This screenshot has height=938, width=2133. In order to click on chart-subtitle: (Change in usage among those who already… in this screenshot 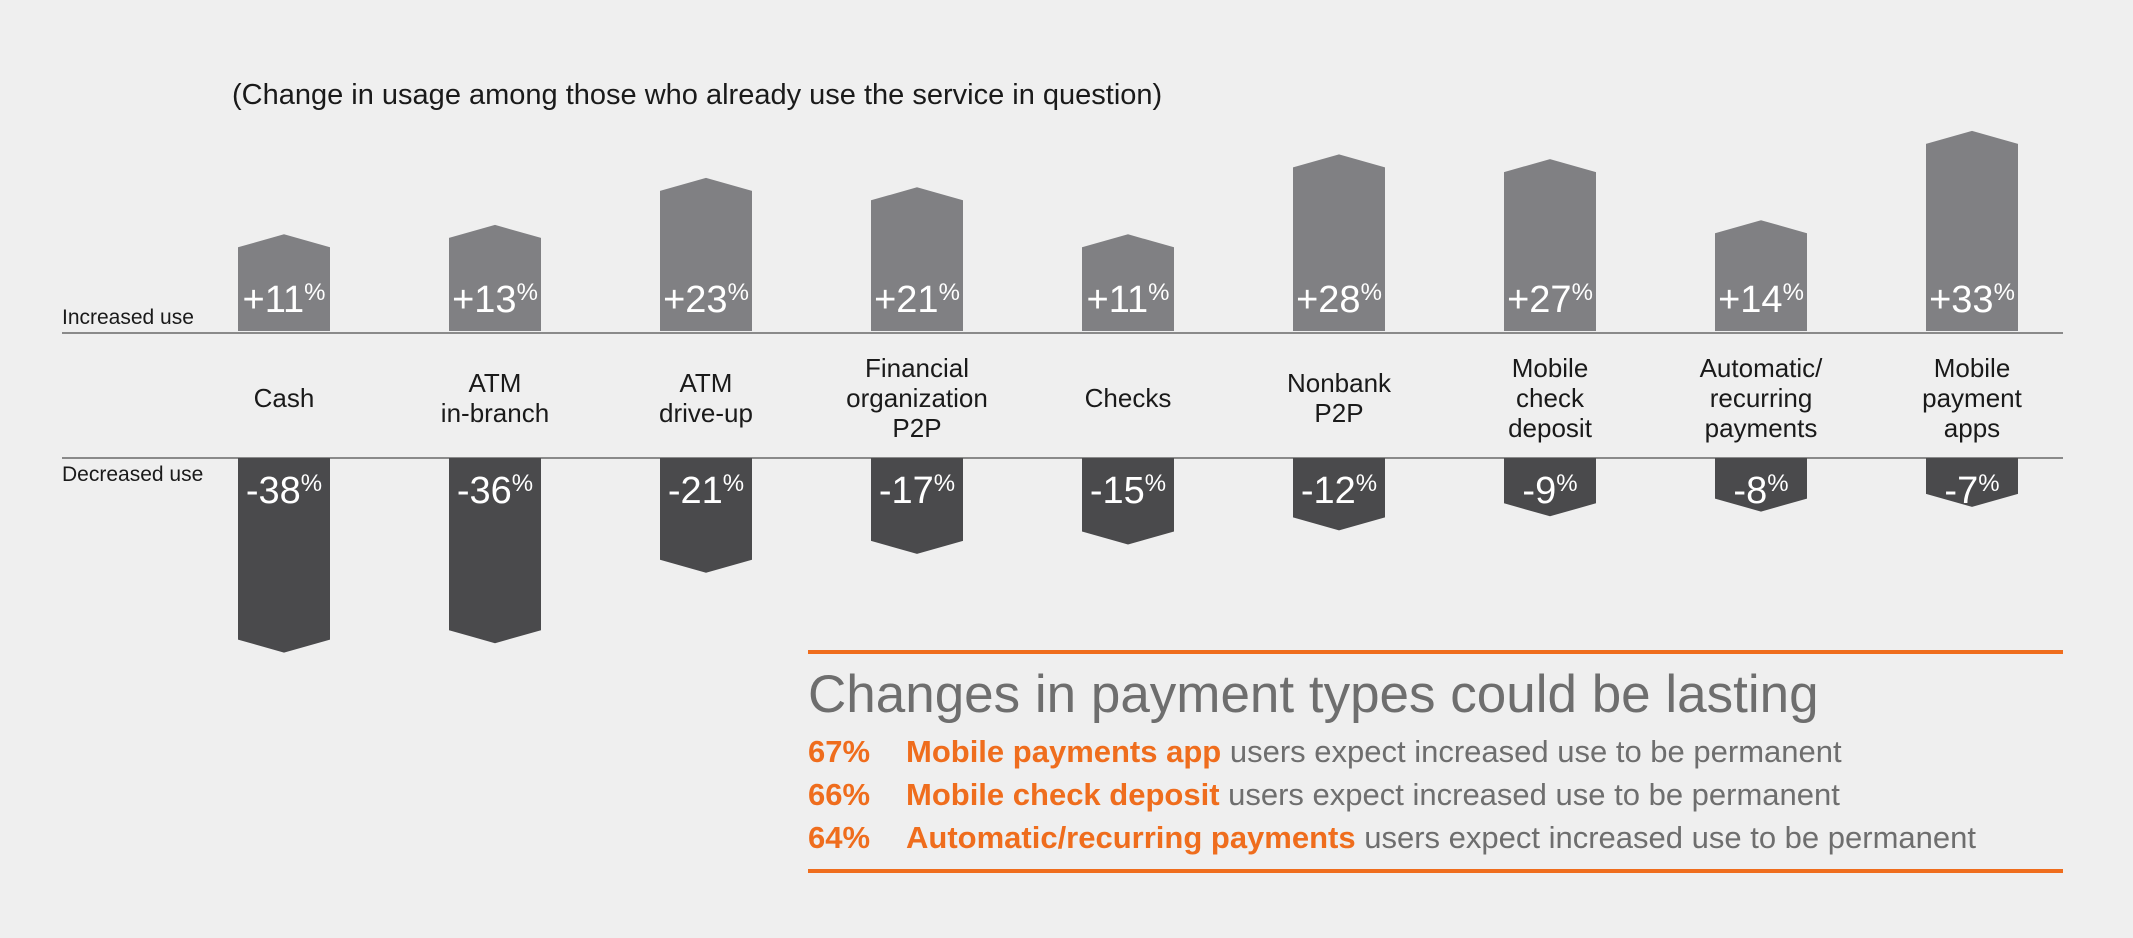, I will do `click(697, 95)`.